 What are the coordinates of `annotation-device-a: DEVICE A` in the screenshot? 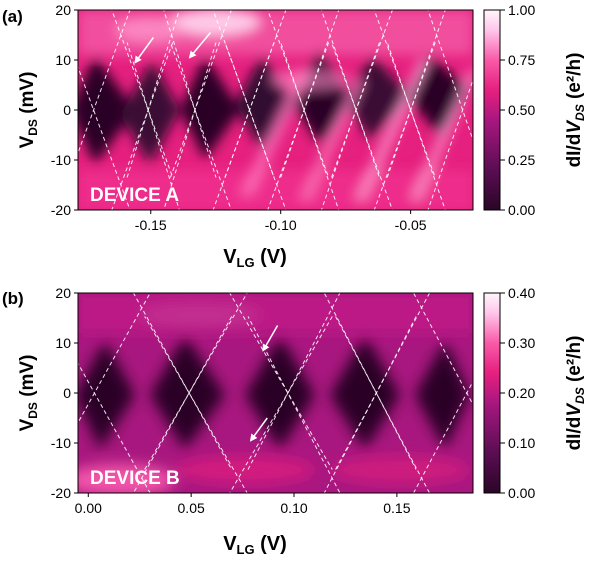 It's located at (134, 195).